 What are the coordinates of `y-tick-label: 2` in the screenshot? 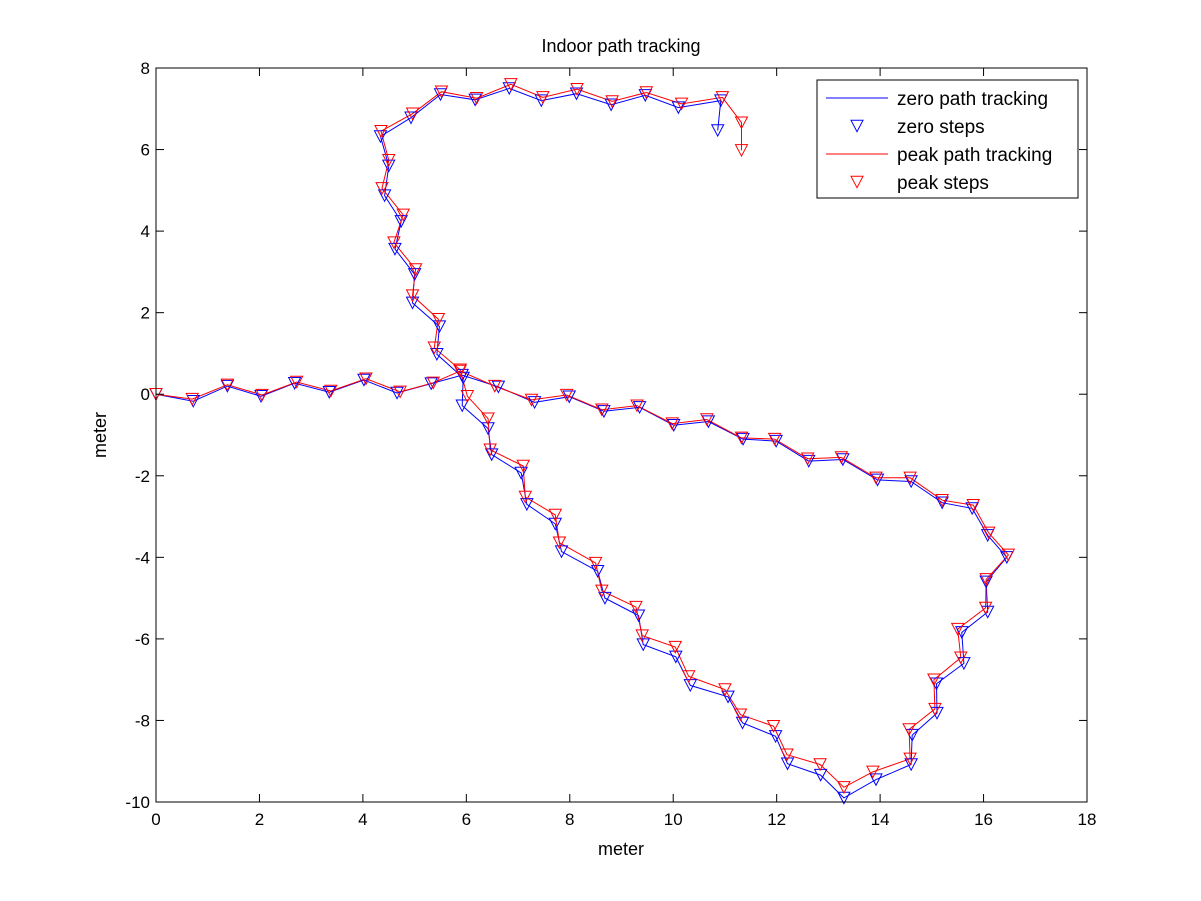 It's located at (145, 313).